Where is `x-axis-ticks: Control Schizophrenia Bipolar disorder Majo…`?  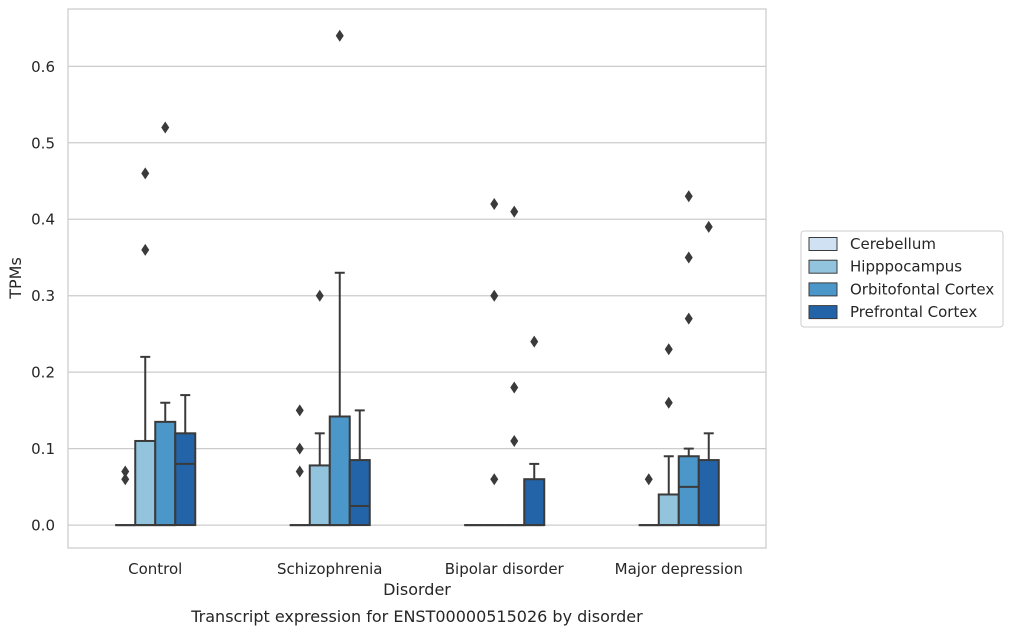 x-axis-ticks: Control Schizophrenia Bipolar disorder Majo… is located at coordinates (435, 569).